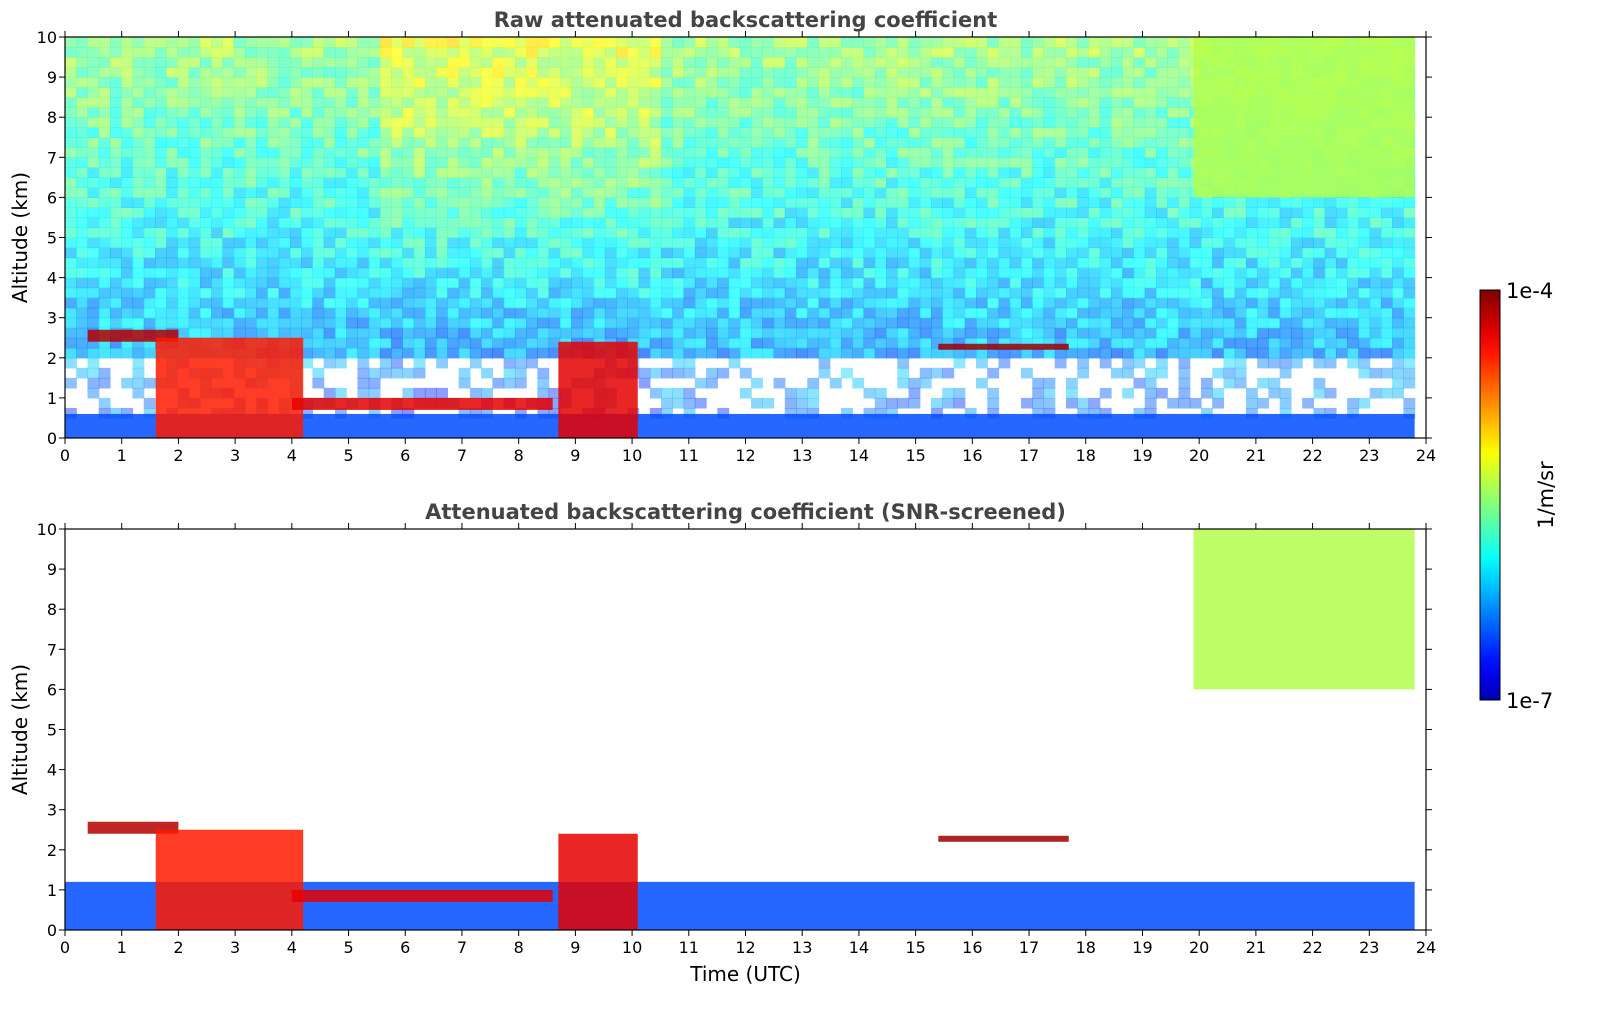 This screenshot has height=1020, width=1606. I want to click on x-tick-label: 3, so click(235, 947).